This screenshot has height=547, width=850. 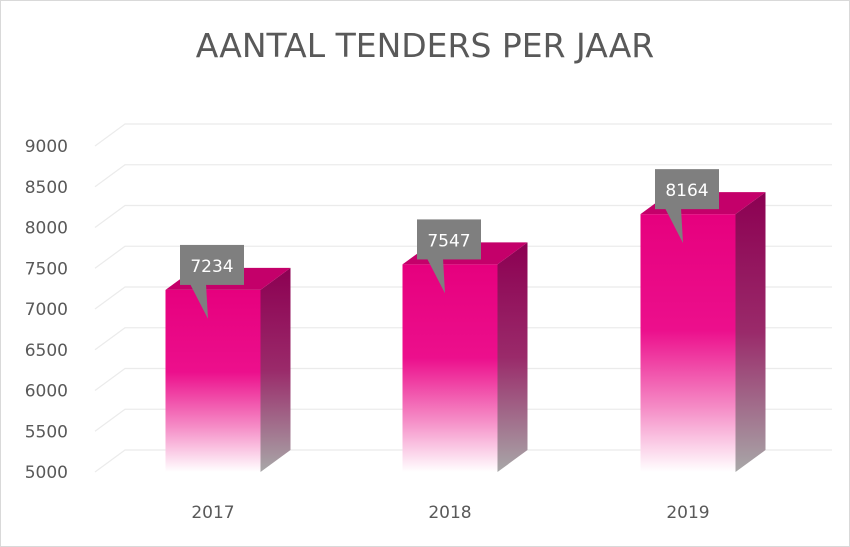 I want to click on data-label-callout: 8164, so click(x=687, y=206).